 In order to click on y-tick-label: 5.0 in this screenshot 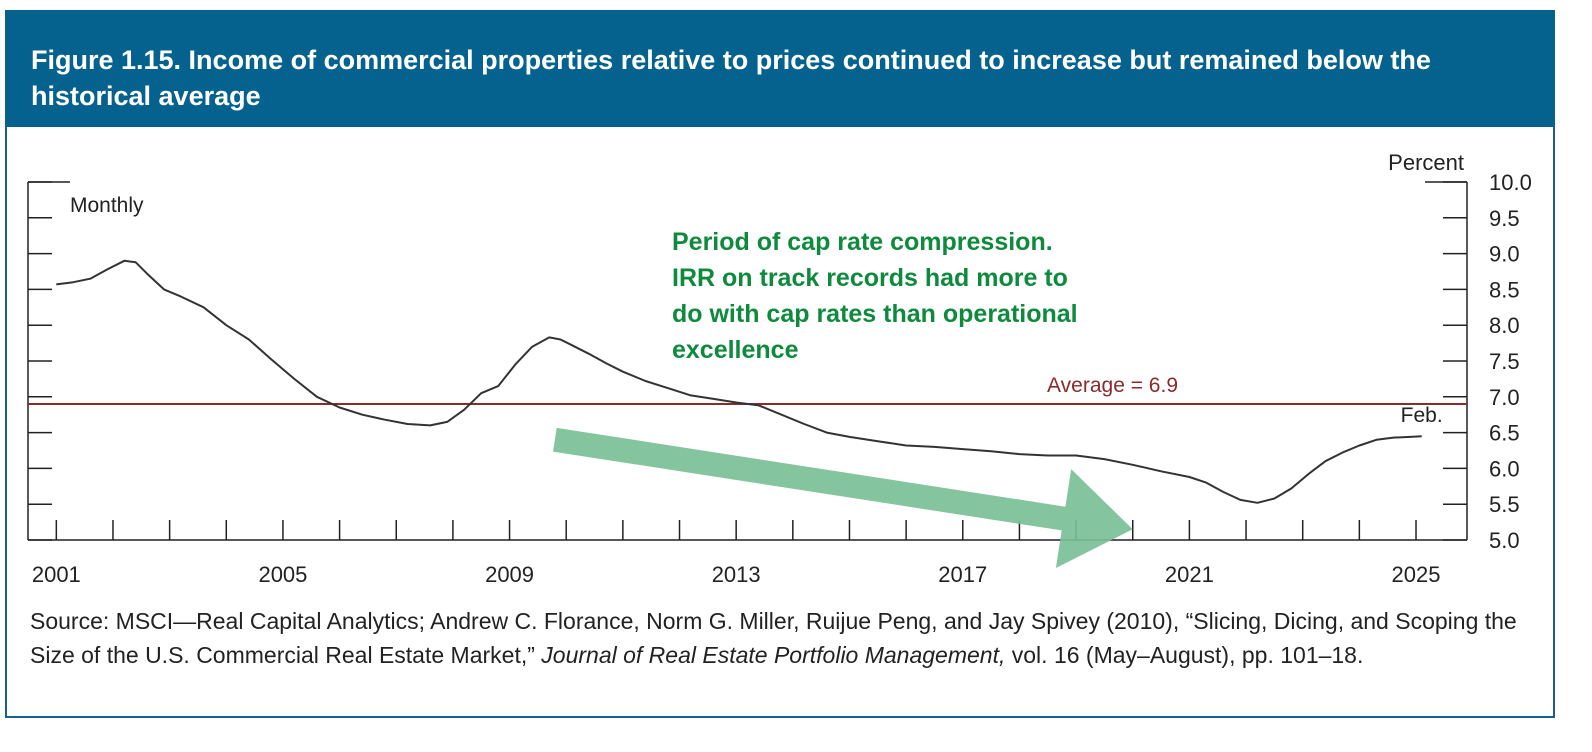, I will do `click(1504, 540)`.